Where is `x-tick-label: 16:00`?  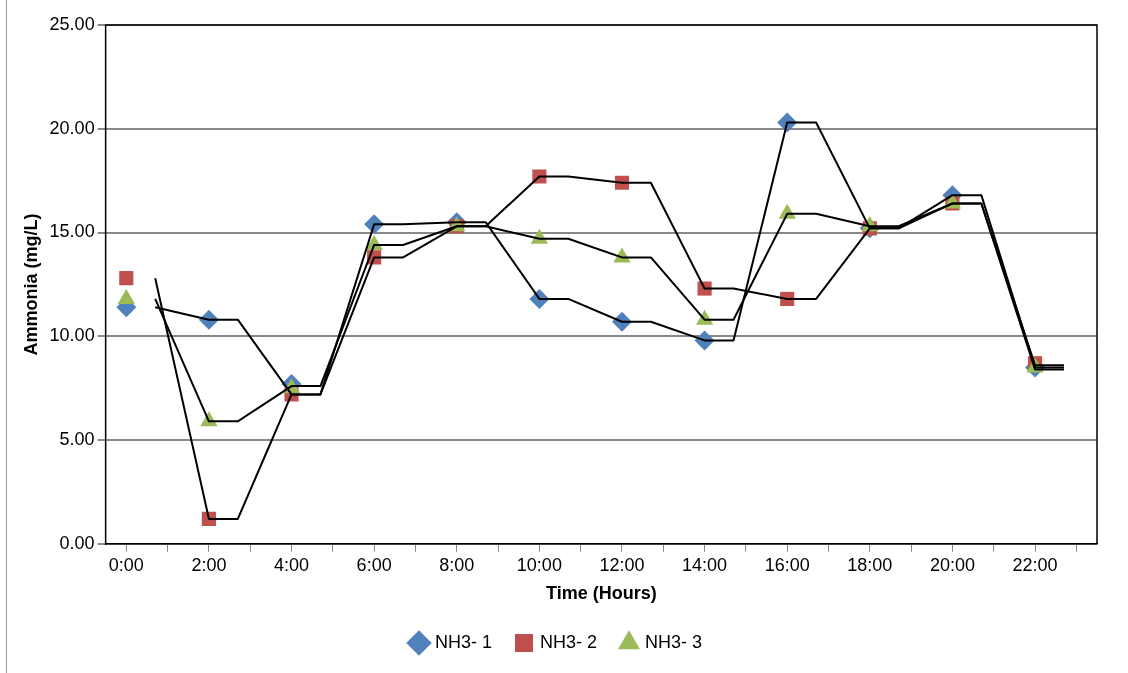 x-tick-label: 16:00 is located at coordinates (787, 564).